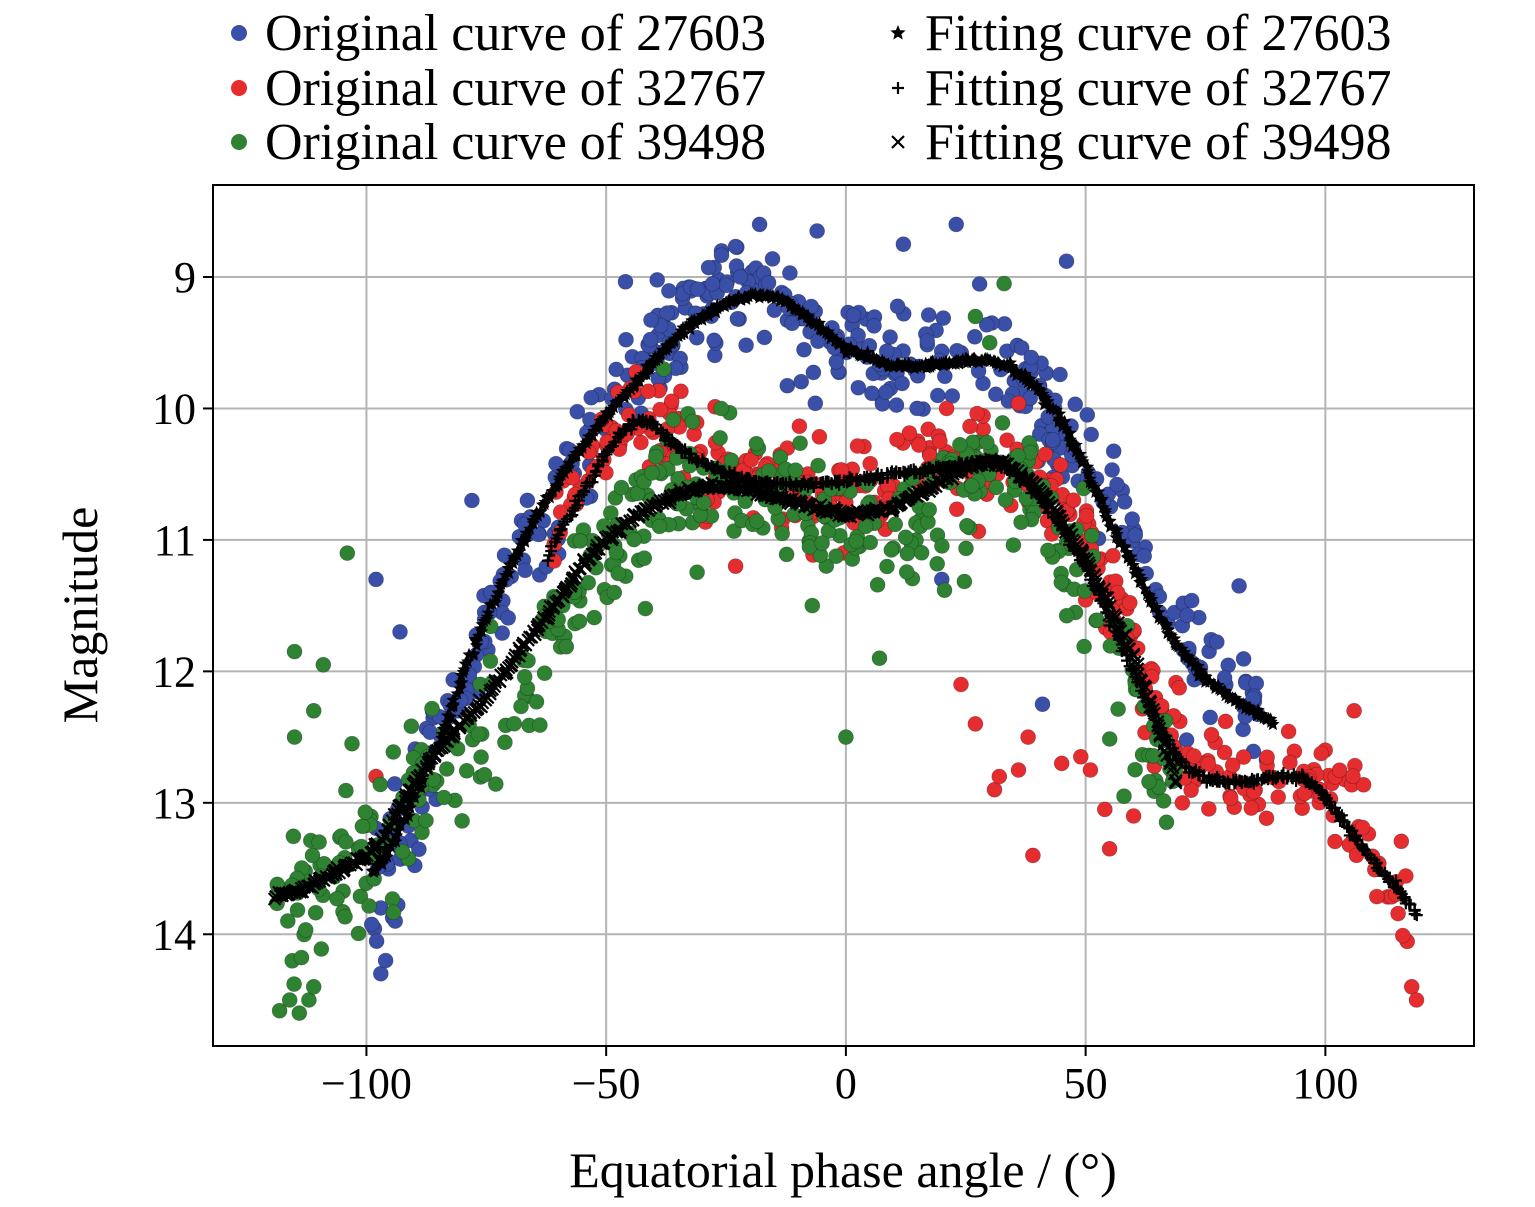  What do you see at coordinates (239, 33) in the screenshot?
I see `legend-marker` at bounding box center [239, 33].